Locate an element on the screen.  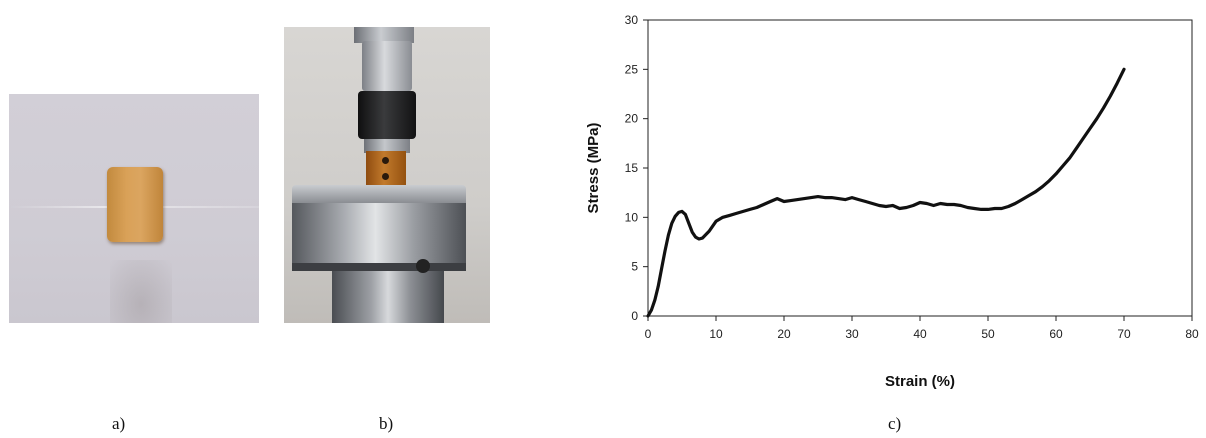
caption-c: c) is located at coordinates (895, 423).